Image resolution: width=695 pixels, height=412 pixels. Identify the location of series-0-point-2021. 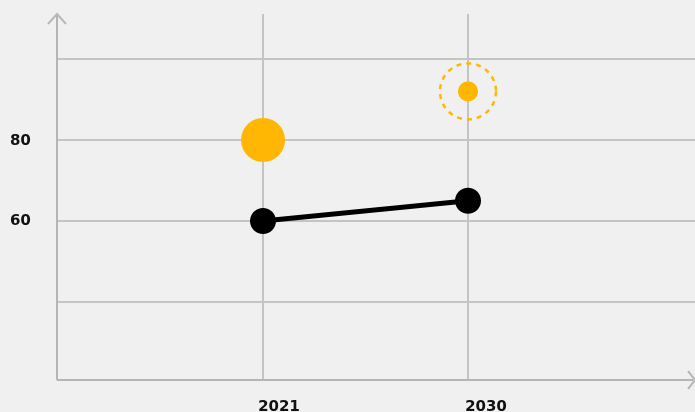
(263, 221).